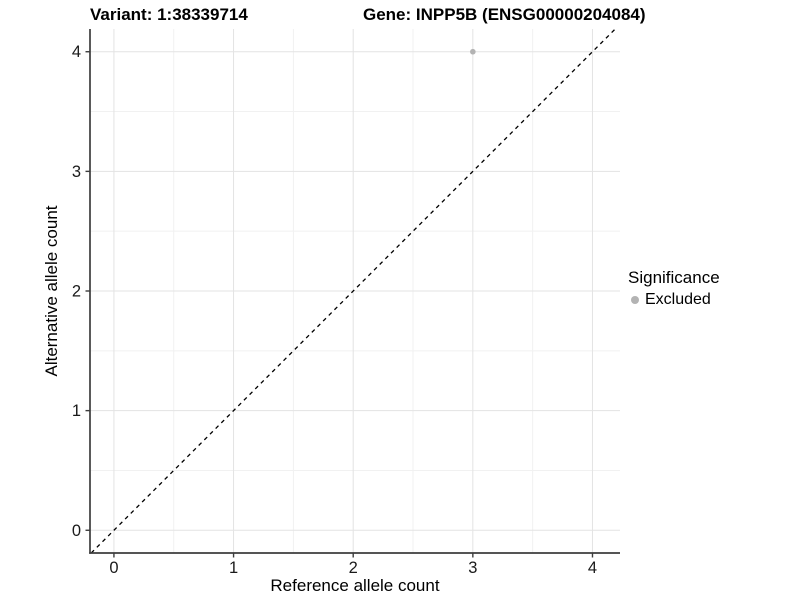 This screenshot has width=800, height=600. Describe the element at coordinates (678, 299) in the screenshot. I see `legend-item-label: Excluded` at that location.